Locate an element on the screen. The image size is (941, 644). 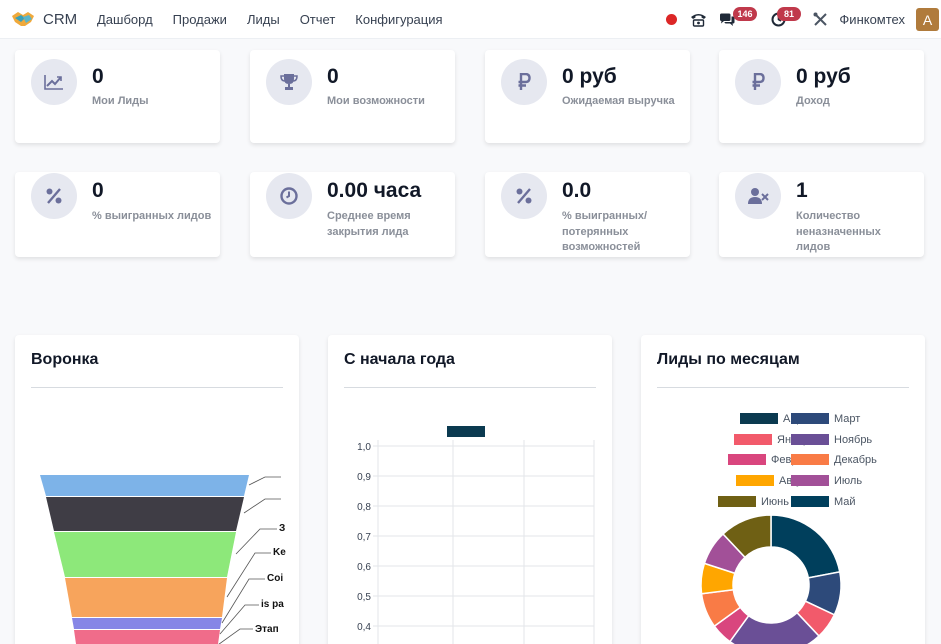
kpi-card-unassigned-leads: 1 Количество неназначенных лидов is located at coordinates (821, 214).